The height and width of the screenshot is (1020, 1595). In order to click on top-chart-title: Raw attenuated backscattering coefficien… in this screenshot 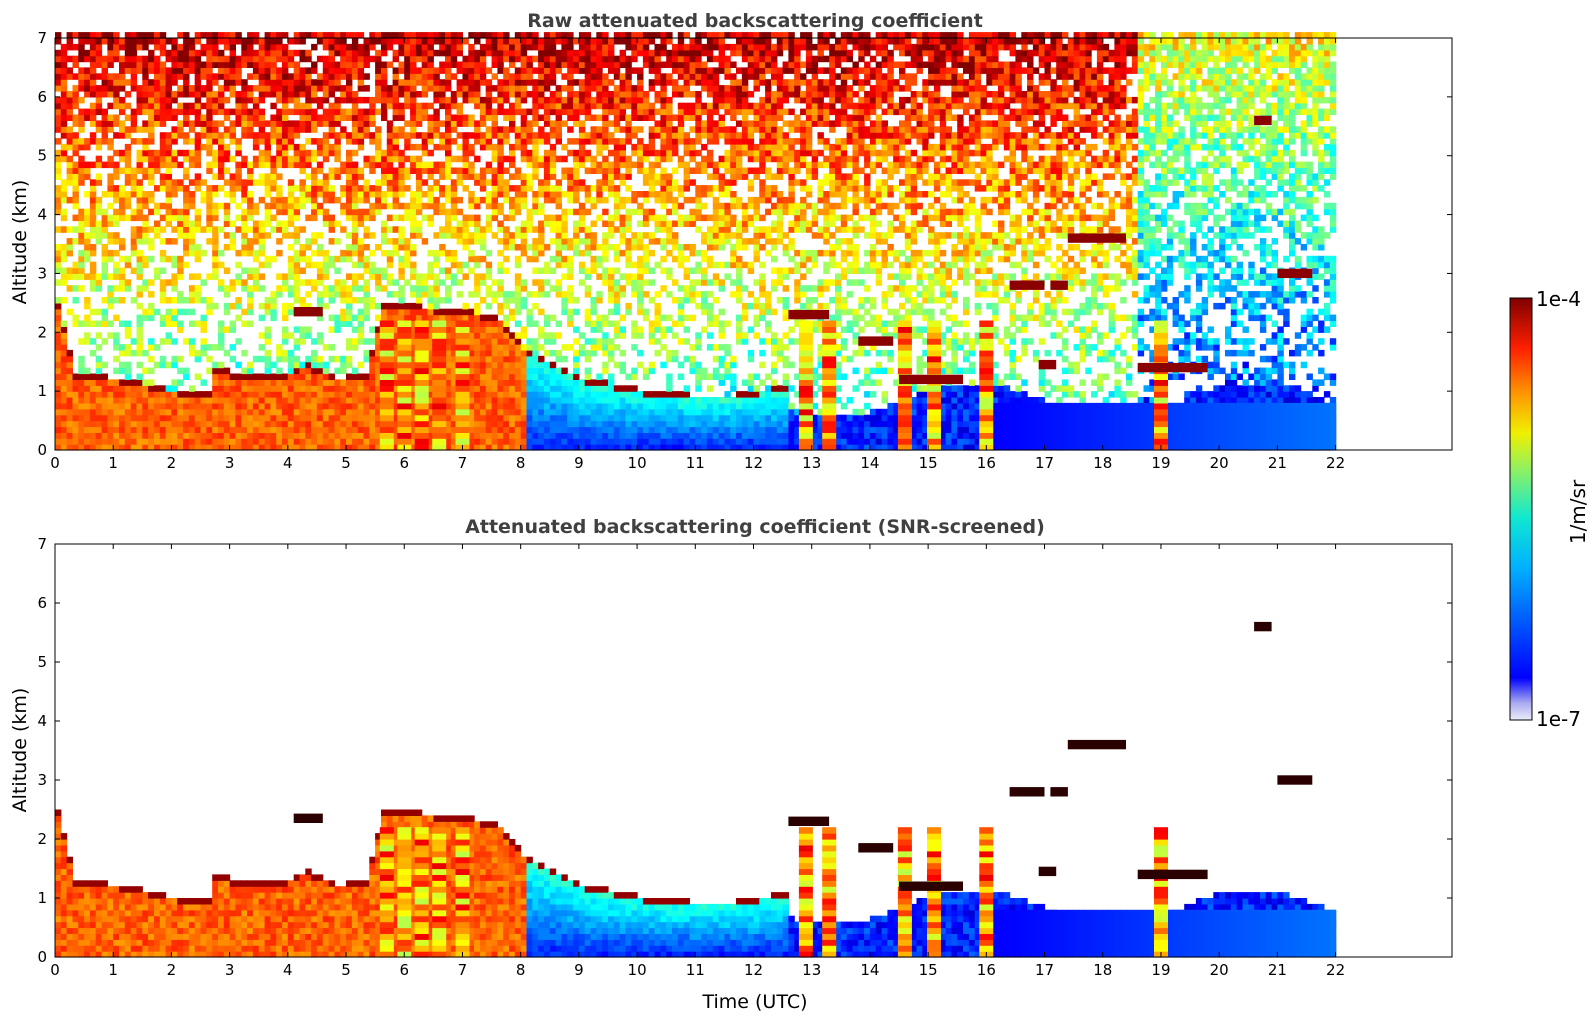, I will do `click(755, 21)`.